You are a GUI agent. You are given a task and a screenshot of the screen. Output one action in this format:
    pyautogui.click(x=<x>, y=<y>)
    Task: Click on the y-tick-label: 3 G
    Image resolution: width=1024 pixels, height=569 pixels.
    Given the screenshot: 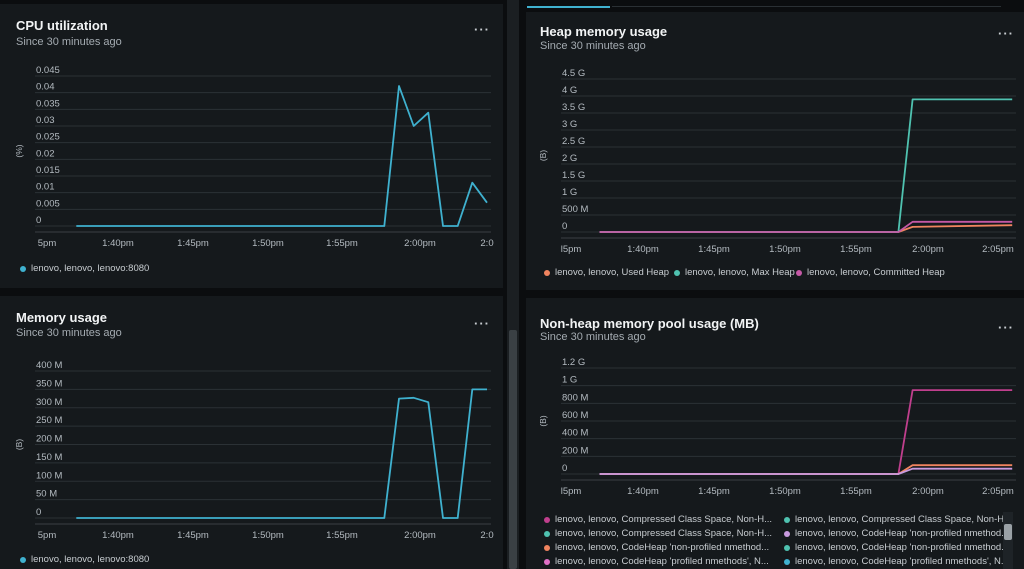 What is the action you would take?
    pyautogui.click(x=569, y=124)
    